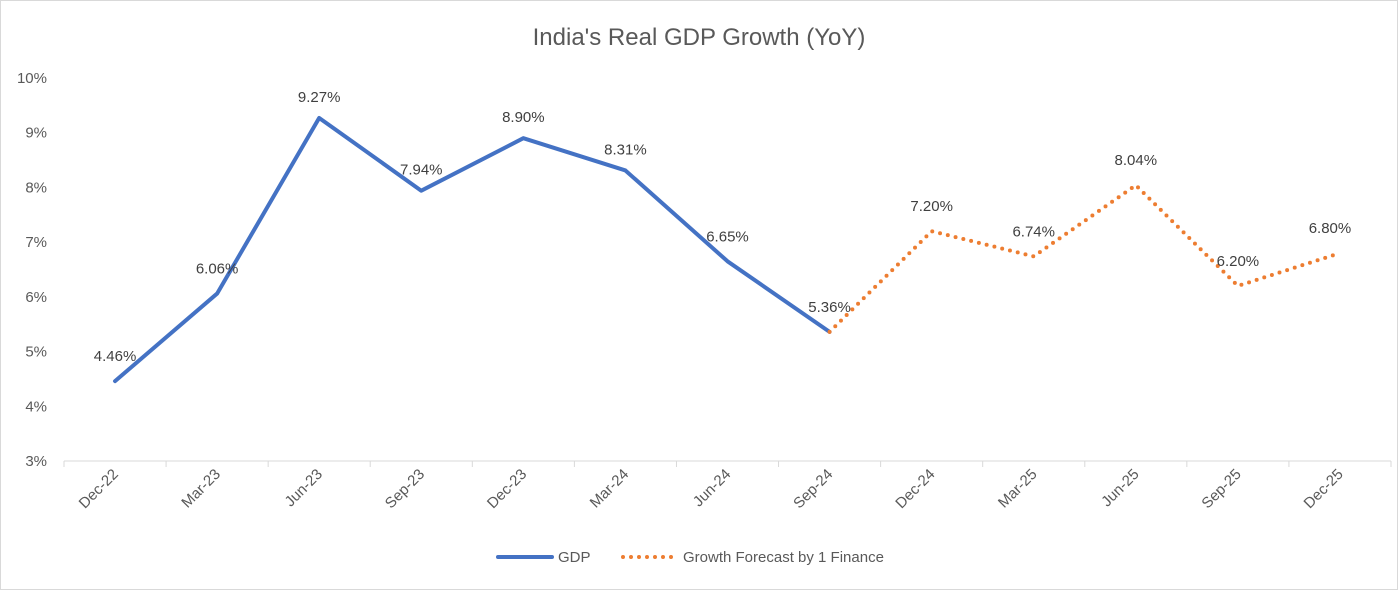 The image size is (1398, 590). What do you see at coordinates (523, 117) in the screenshot?
I see `data-label: 8.90%` at bounding box center [523, 117].